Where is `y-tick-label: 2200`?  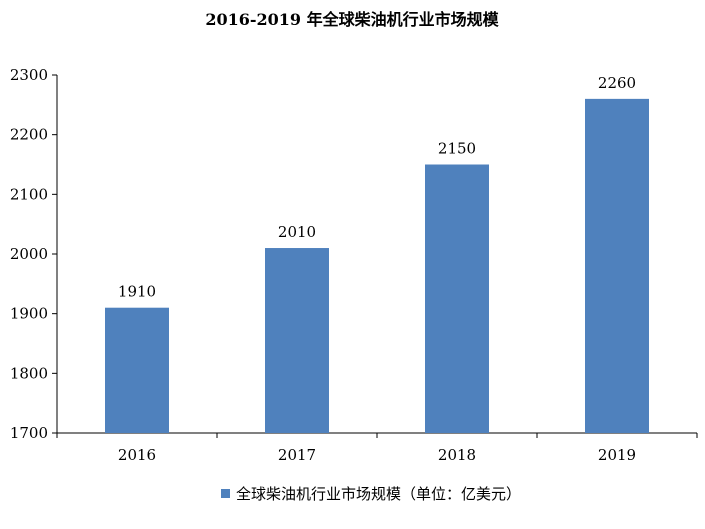 y-tick-label: 2200 is located at coordinates (29, 135).